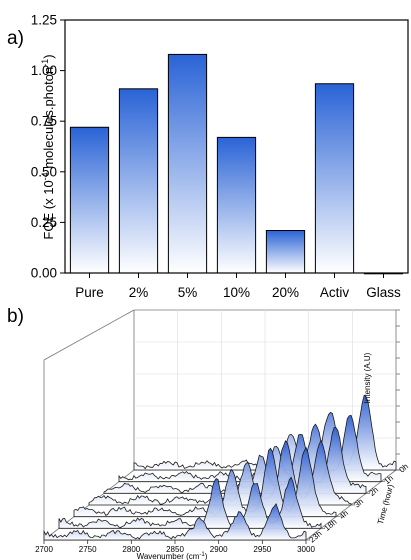 The width and height of the screenshot is (411, 560). Describe the element at coordinates (236, 292) in the screenshot. I see `category-label: 10%` at that location.